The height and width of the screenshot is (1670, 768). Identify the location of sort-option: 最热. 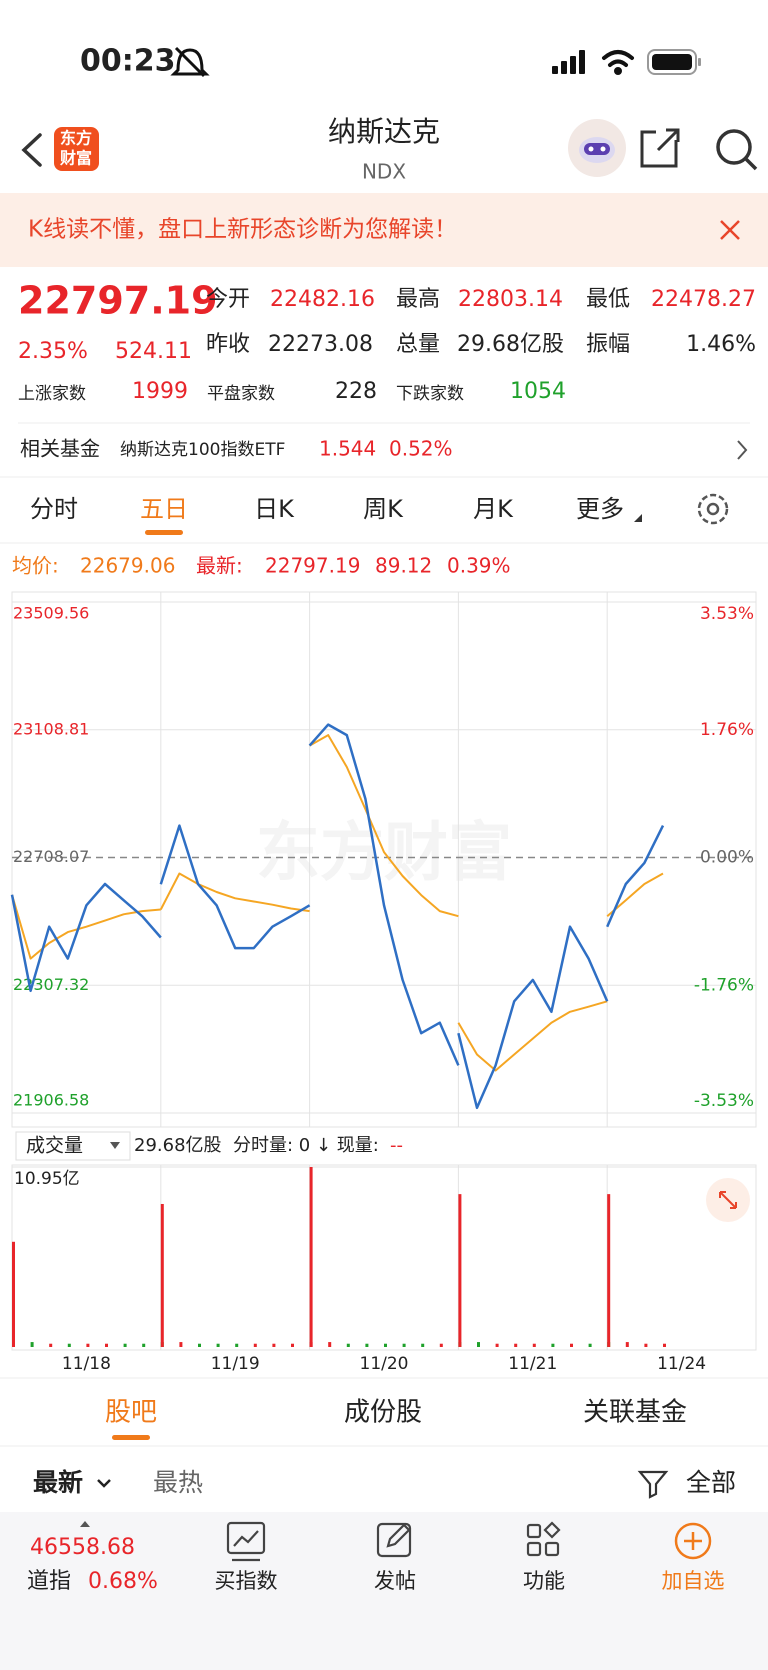
(178, 1482).